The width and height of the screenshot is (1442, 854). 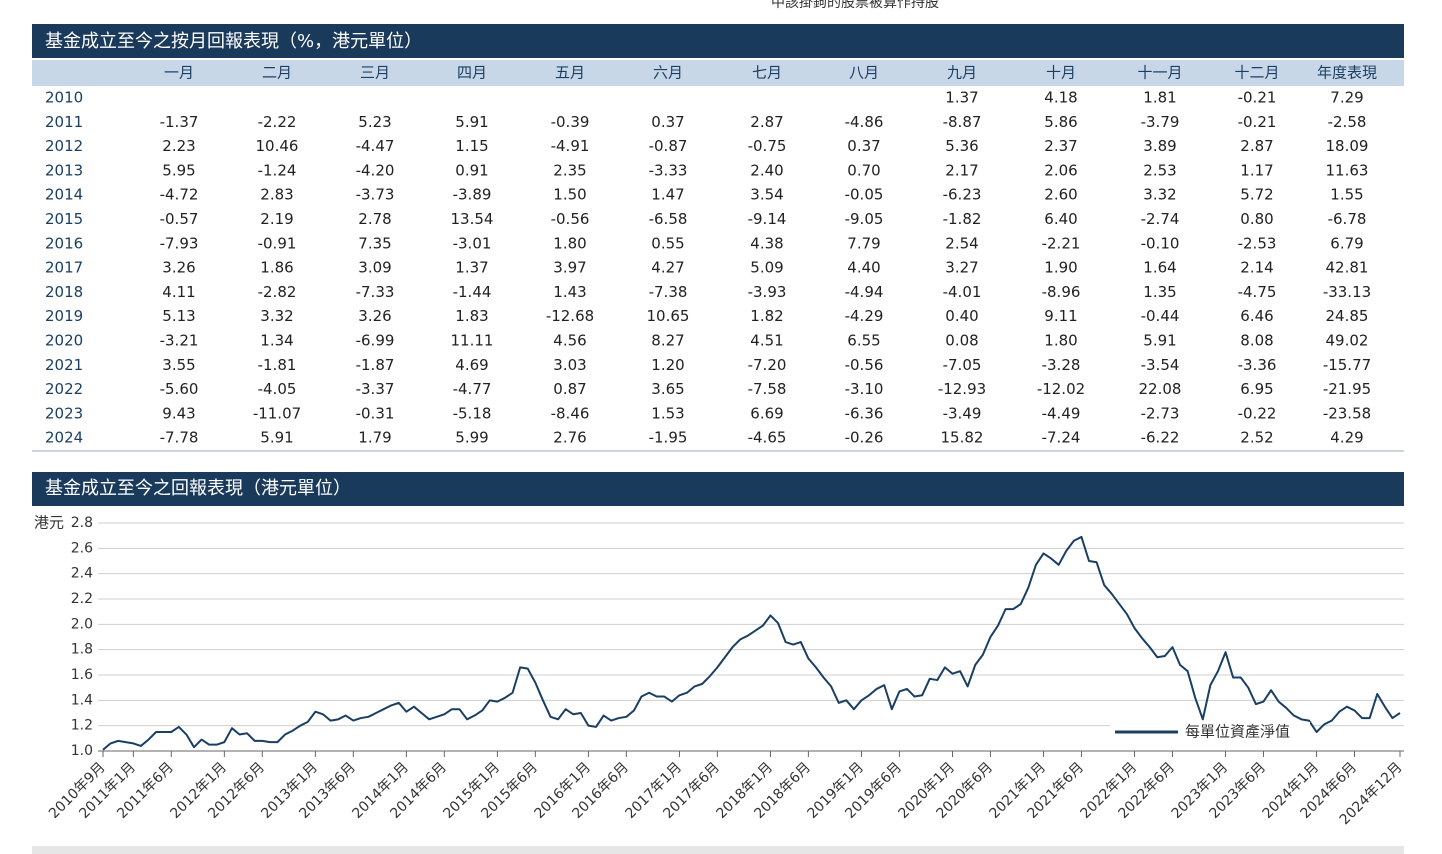 I want to click on y-tick-label: 2.2, so click(x=82, y=599).